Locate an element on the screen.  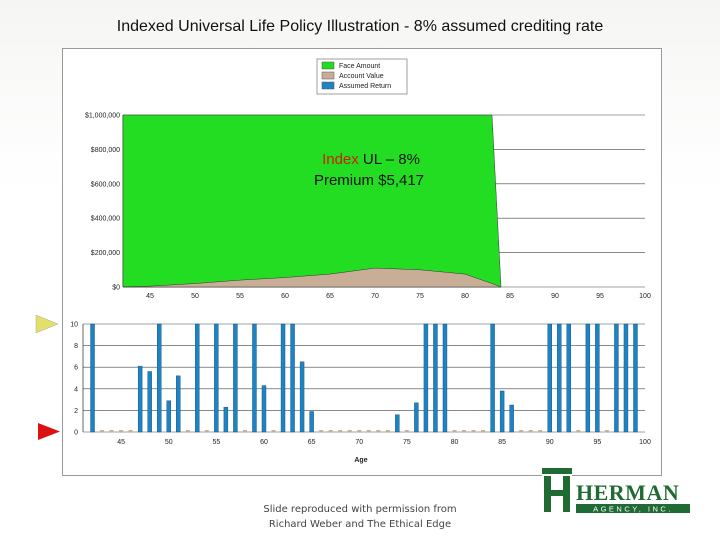
bottom-y-axis: 0 2 4 6 8 10 is located at coordinates (74, 379).